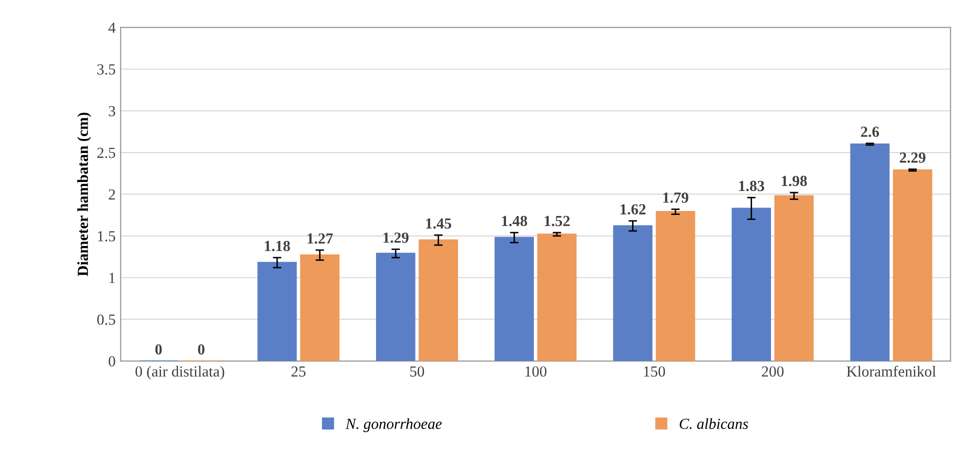 This screenshot has width=965, height=457. What do you see at coordinates (891, 371) in the screenshot?
I see `x-tick-label: Kloramfenikol` at bounding box center [891, 371].